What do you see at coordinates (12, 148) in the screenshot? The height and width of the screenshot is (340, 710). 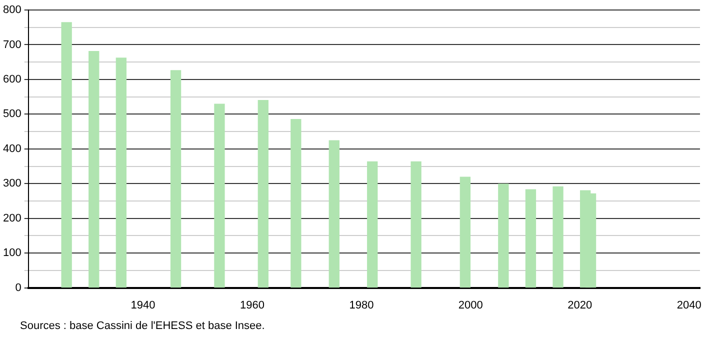 I see `y-tick-label: 400` at bounding box center [12, 148].